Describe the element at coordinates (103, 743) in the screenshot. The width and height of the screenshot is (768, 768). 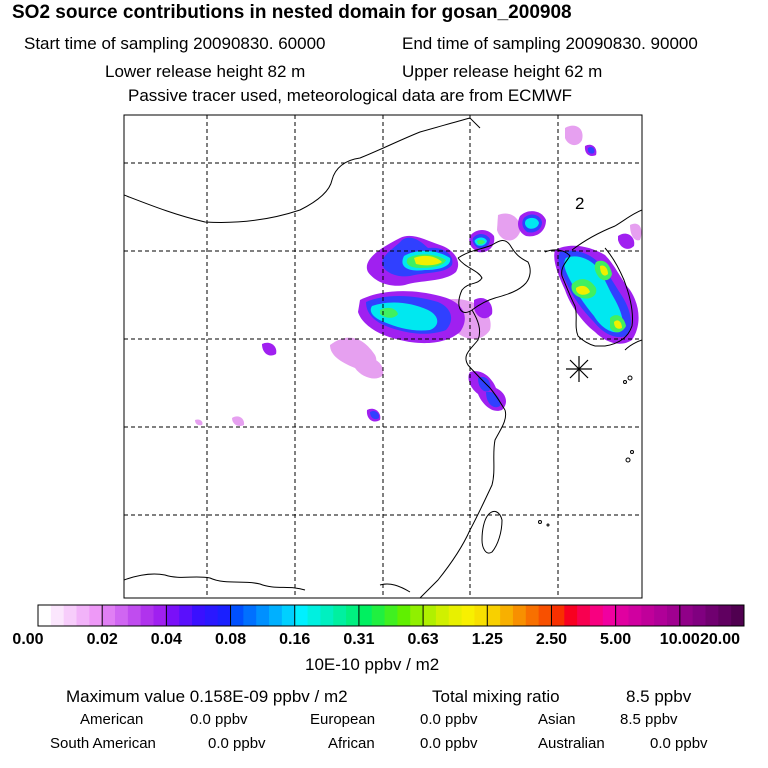
I see `region-name-south-american: South American` at that location.